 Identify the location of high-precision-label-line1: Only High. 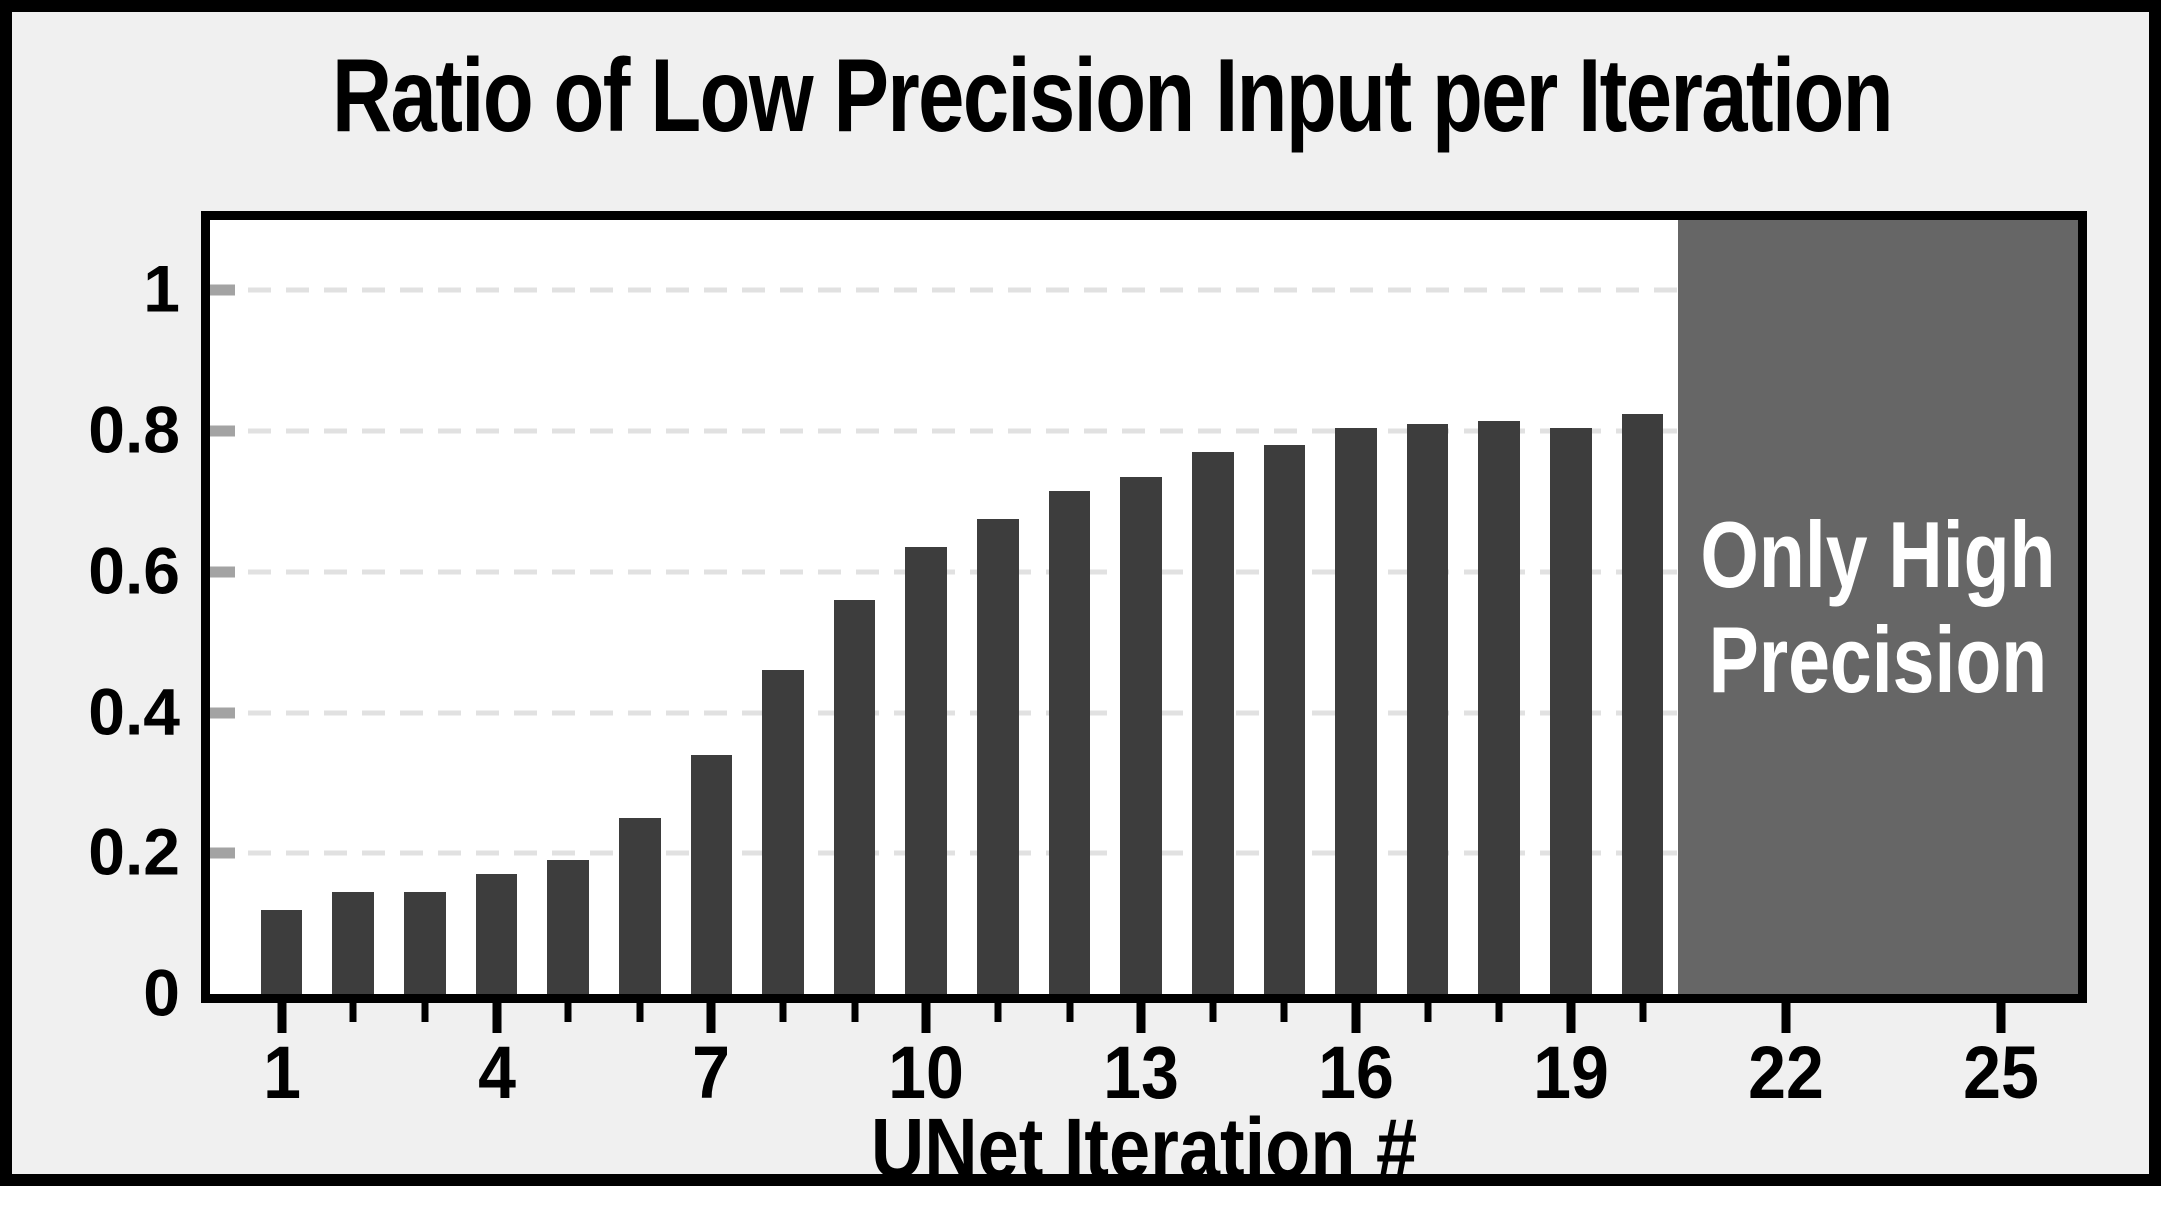
(1878, 554).